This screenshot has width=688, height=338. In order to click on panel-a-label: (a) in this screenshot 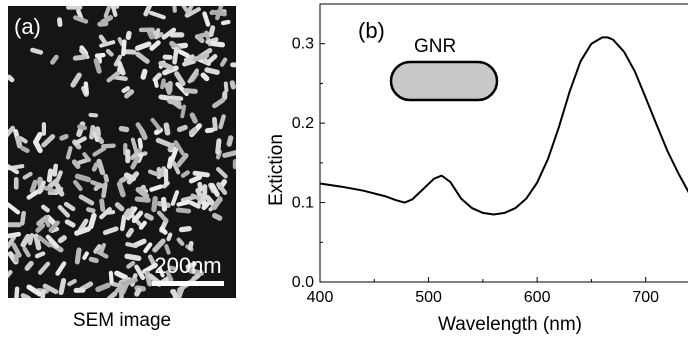, I will do `click(27, 26)`.